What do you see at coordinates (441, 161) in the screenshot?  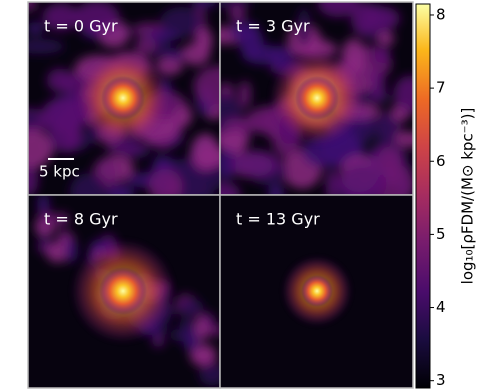 I see `colorbar-tick-label: 6` at bounding box center [441, 161].